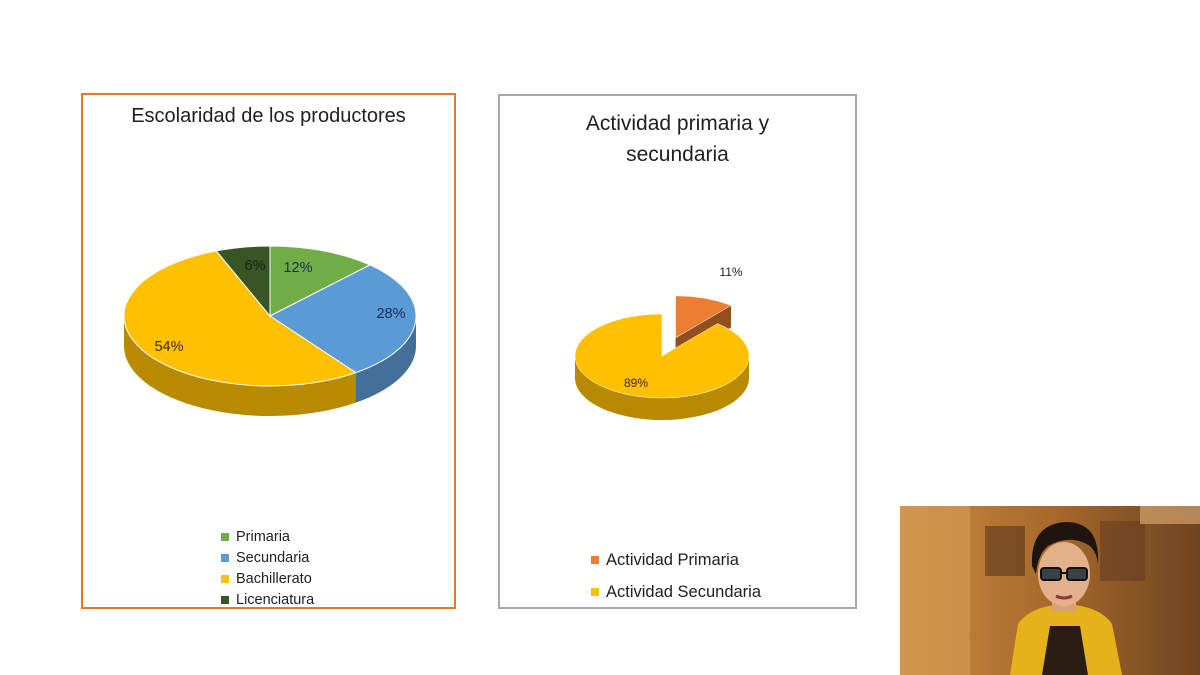 Image resolution: width=1200 pixels, height=675 pixels. I want to click on legend-swatch-secundaria, so click(225, 557).